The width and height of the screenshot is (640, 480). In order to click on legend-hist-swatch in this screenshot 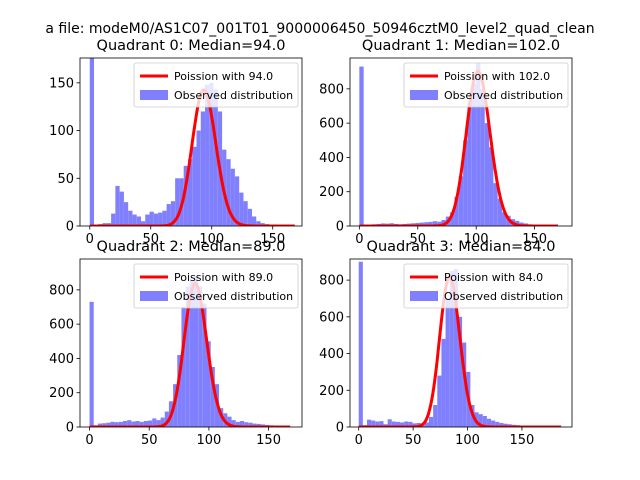, I will do `click(154, 296)`.